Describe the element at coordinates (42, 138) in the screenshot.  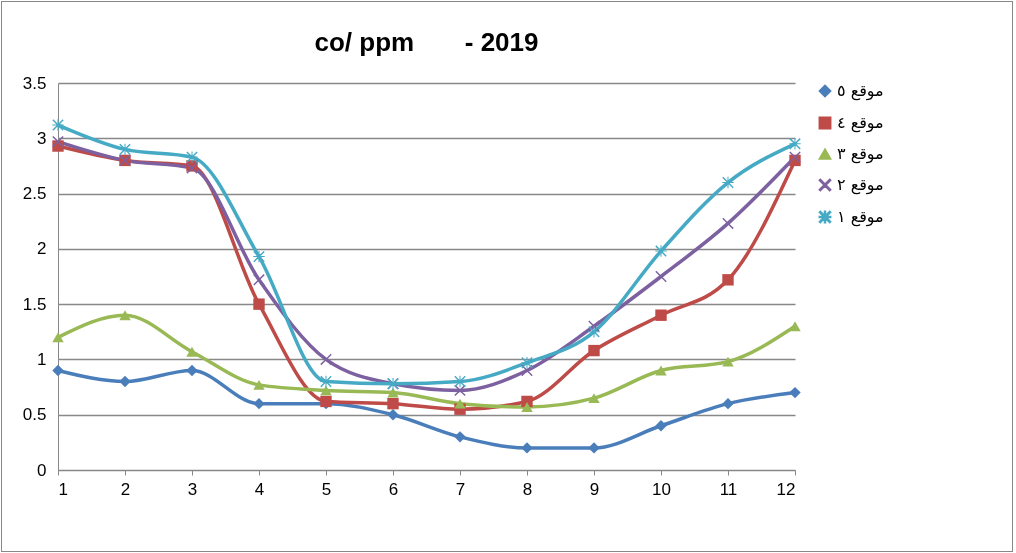
I see `y-tick-label: 3` at that location.